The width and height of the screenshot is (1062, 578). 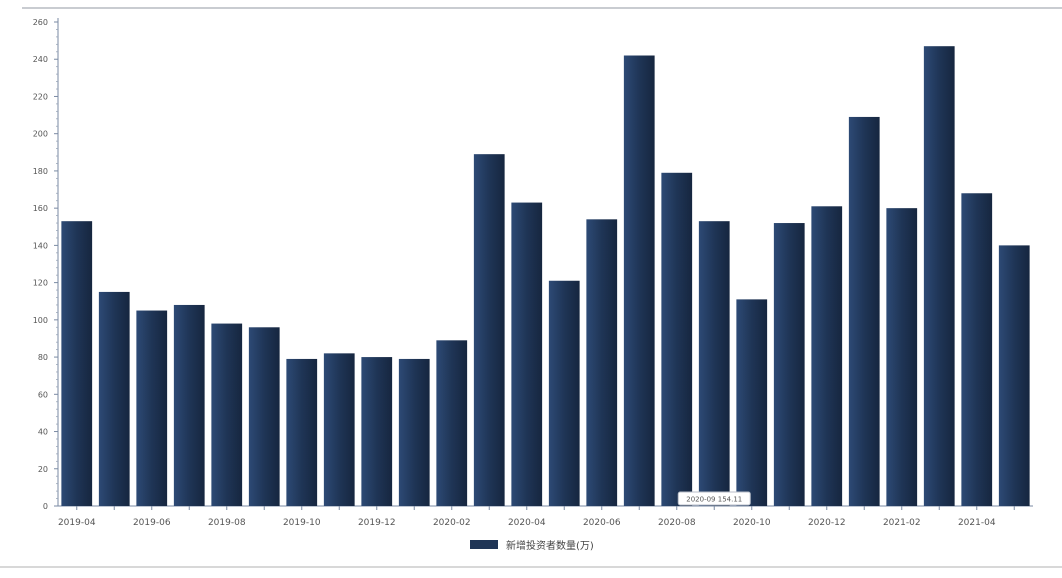 I want to click on x-tick-label: 2020-10, so click(x=752, y=523).